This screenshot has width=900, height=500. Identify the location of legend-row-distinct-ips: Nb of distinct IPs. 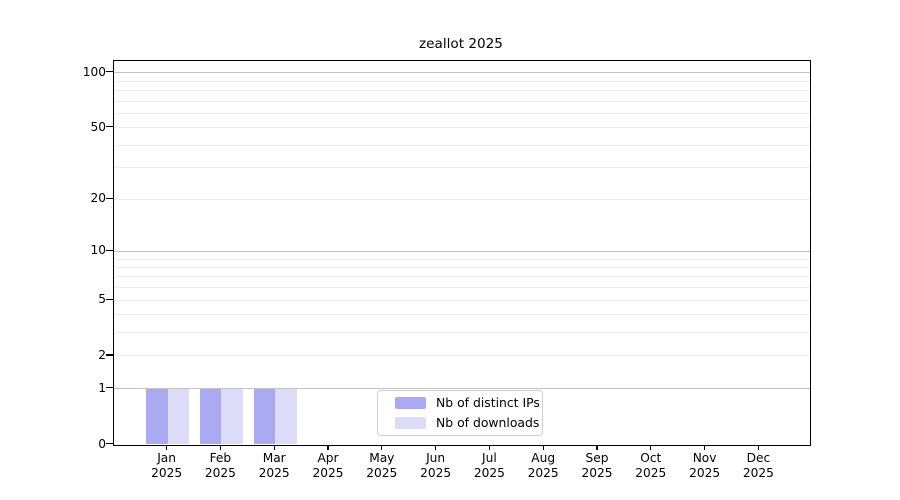
(468, 402).